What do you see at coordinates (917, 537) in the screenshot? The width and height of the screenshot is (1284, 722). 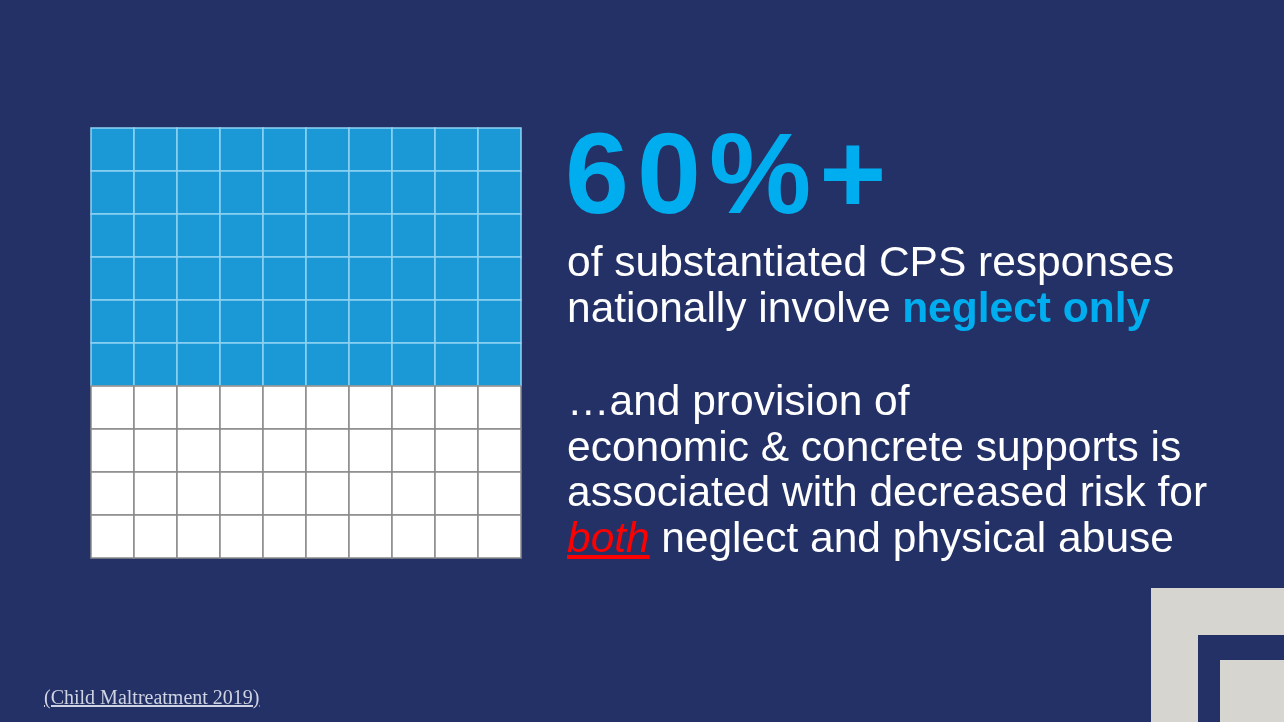 I see `text: neglect and physical abuse` at bounding box center [917, 537].